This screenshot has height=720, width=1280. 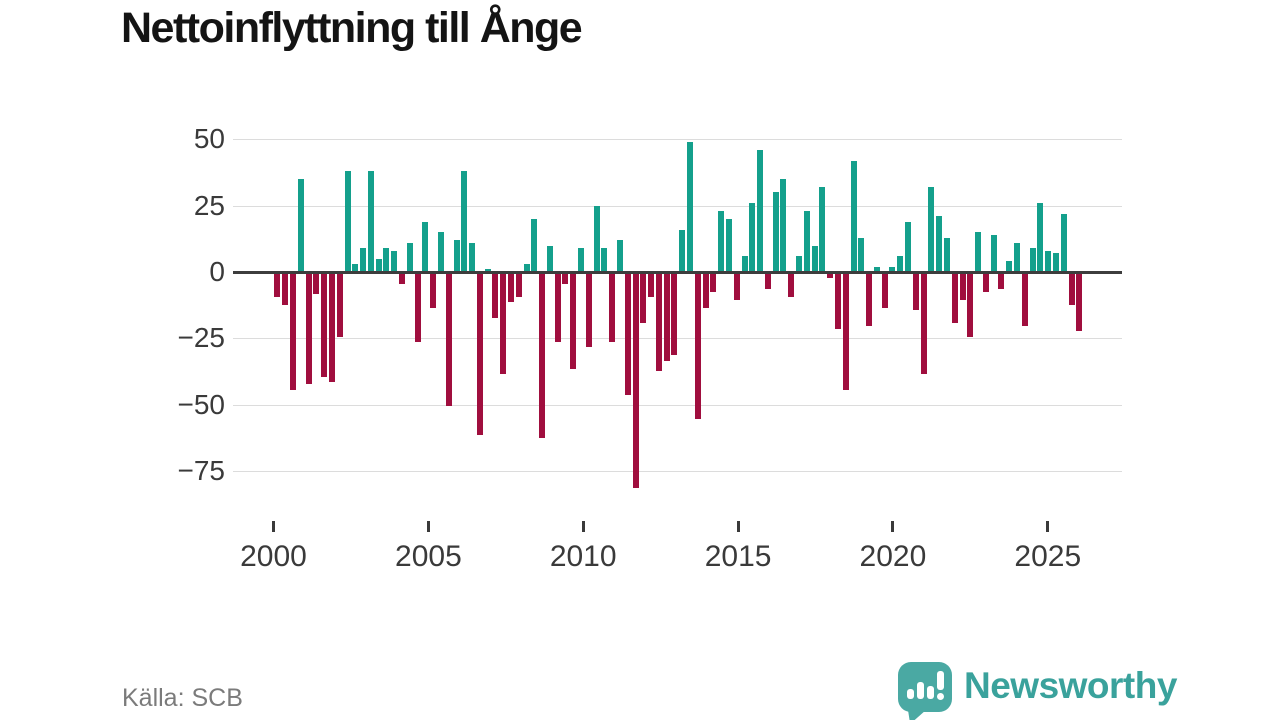 I want to click on bar-2012Q1, so click(x=651, y=285).